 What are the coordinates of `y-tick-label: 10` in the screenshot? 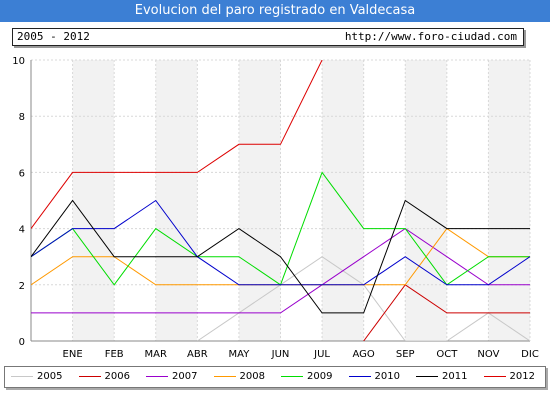 It's located at (18, 61).